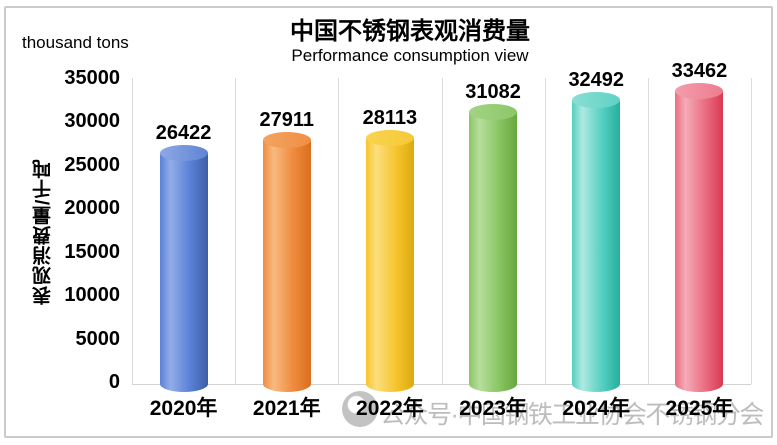 This screenshot has height=445, width=777. What do you see at coordinates (286, 139) in the screenshot?
I see `bar-cylinder-top-2021年` at bounding box center [286, 139].